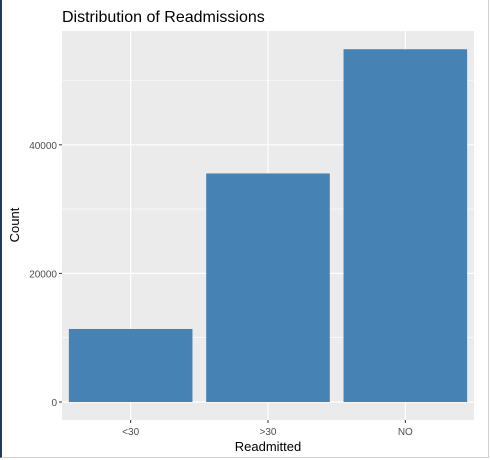  Describe the element at coordinates (268, 446) in the screenshot. I see `x-axis-label: Readmitted` at that location.